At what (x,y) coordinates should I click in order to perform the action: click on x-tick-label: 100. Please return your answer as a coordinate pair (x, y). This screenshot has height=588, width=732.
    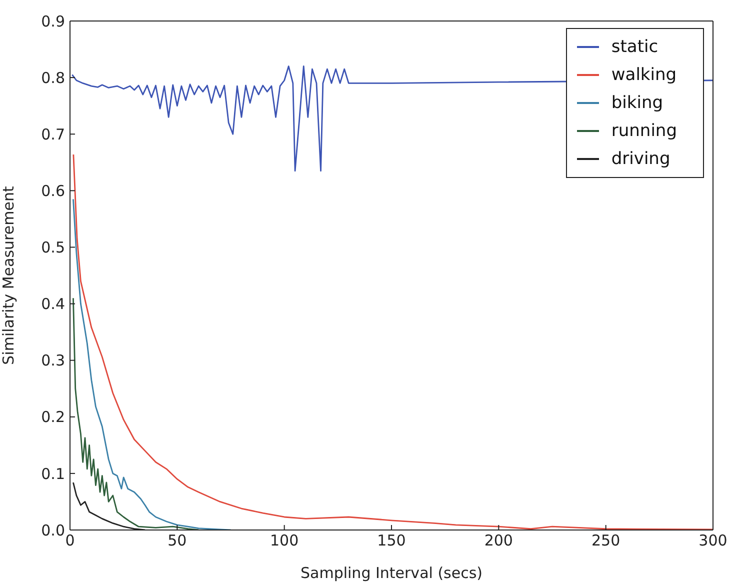
    Looking at the image, I should click on (284, 541).